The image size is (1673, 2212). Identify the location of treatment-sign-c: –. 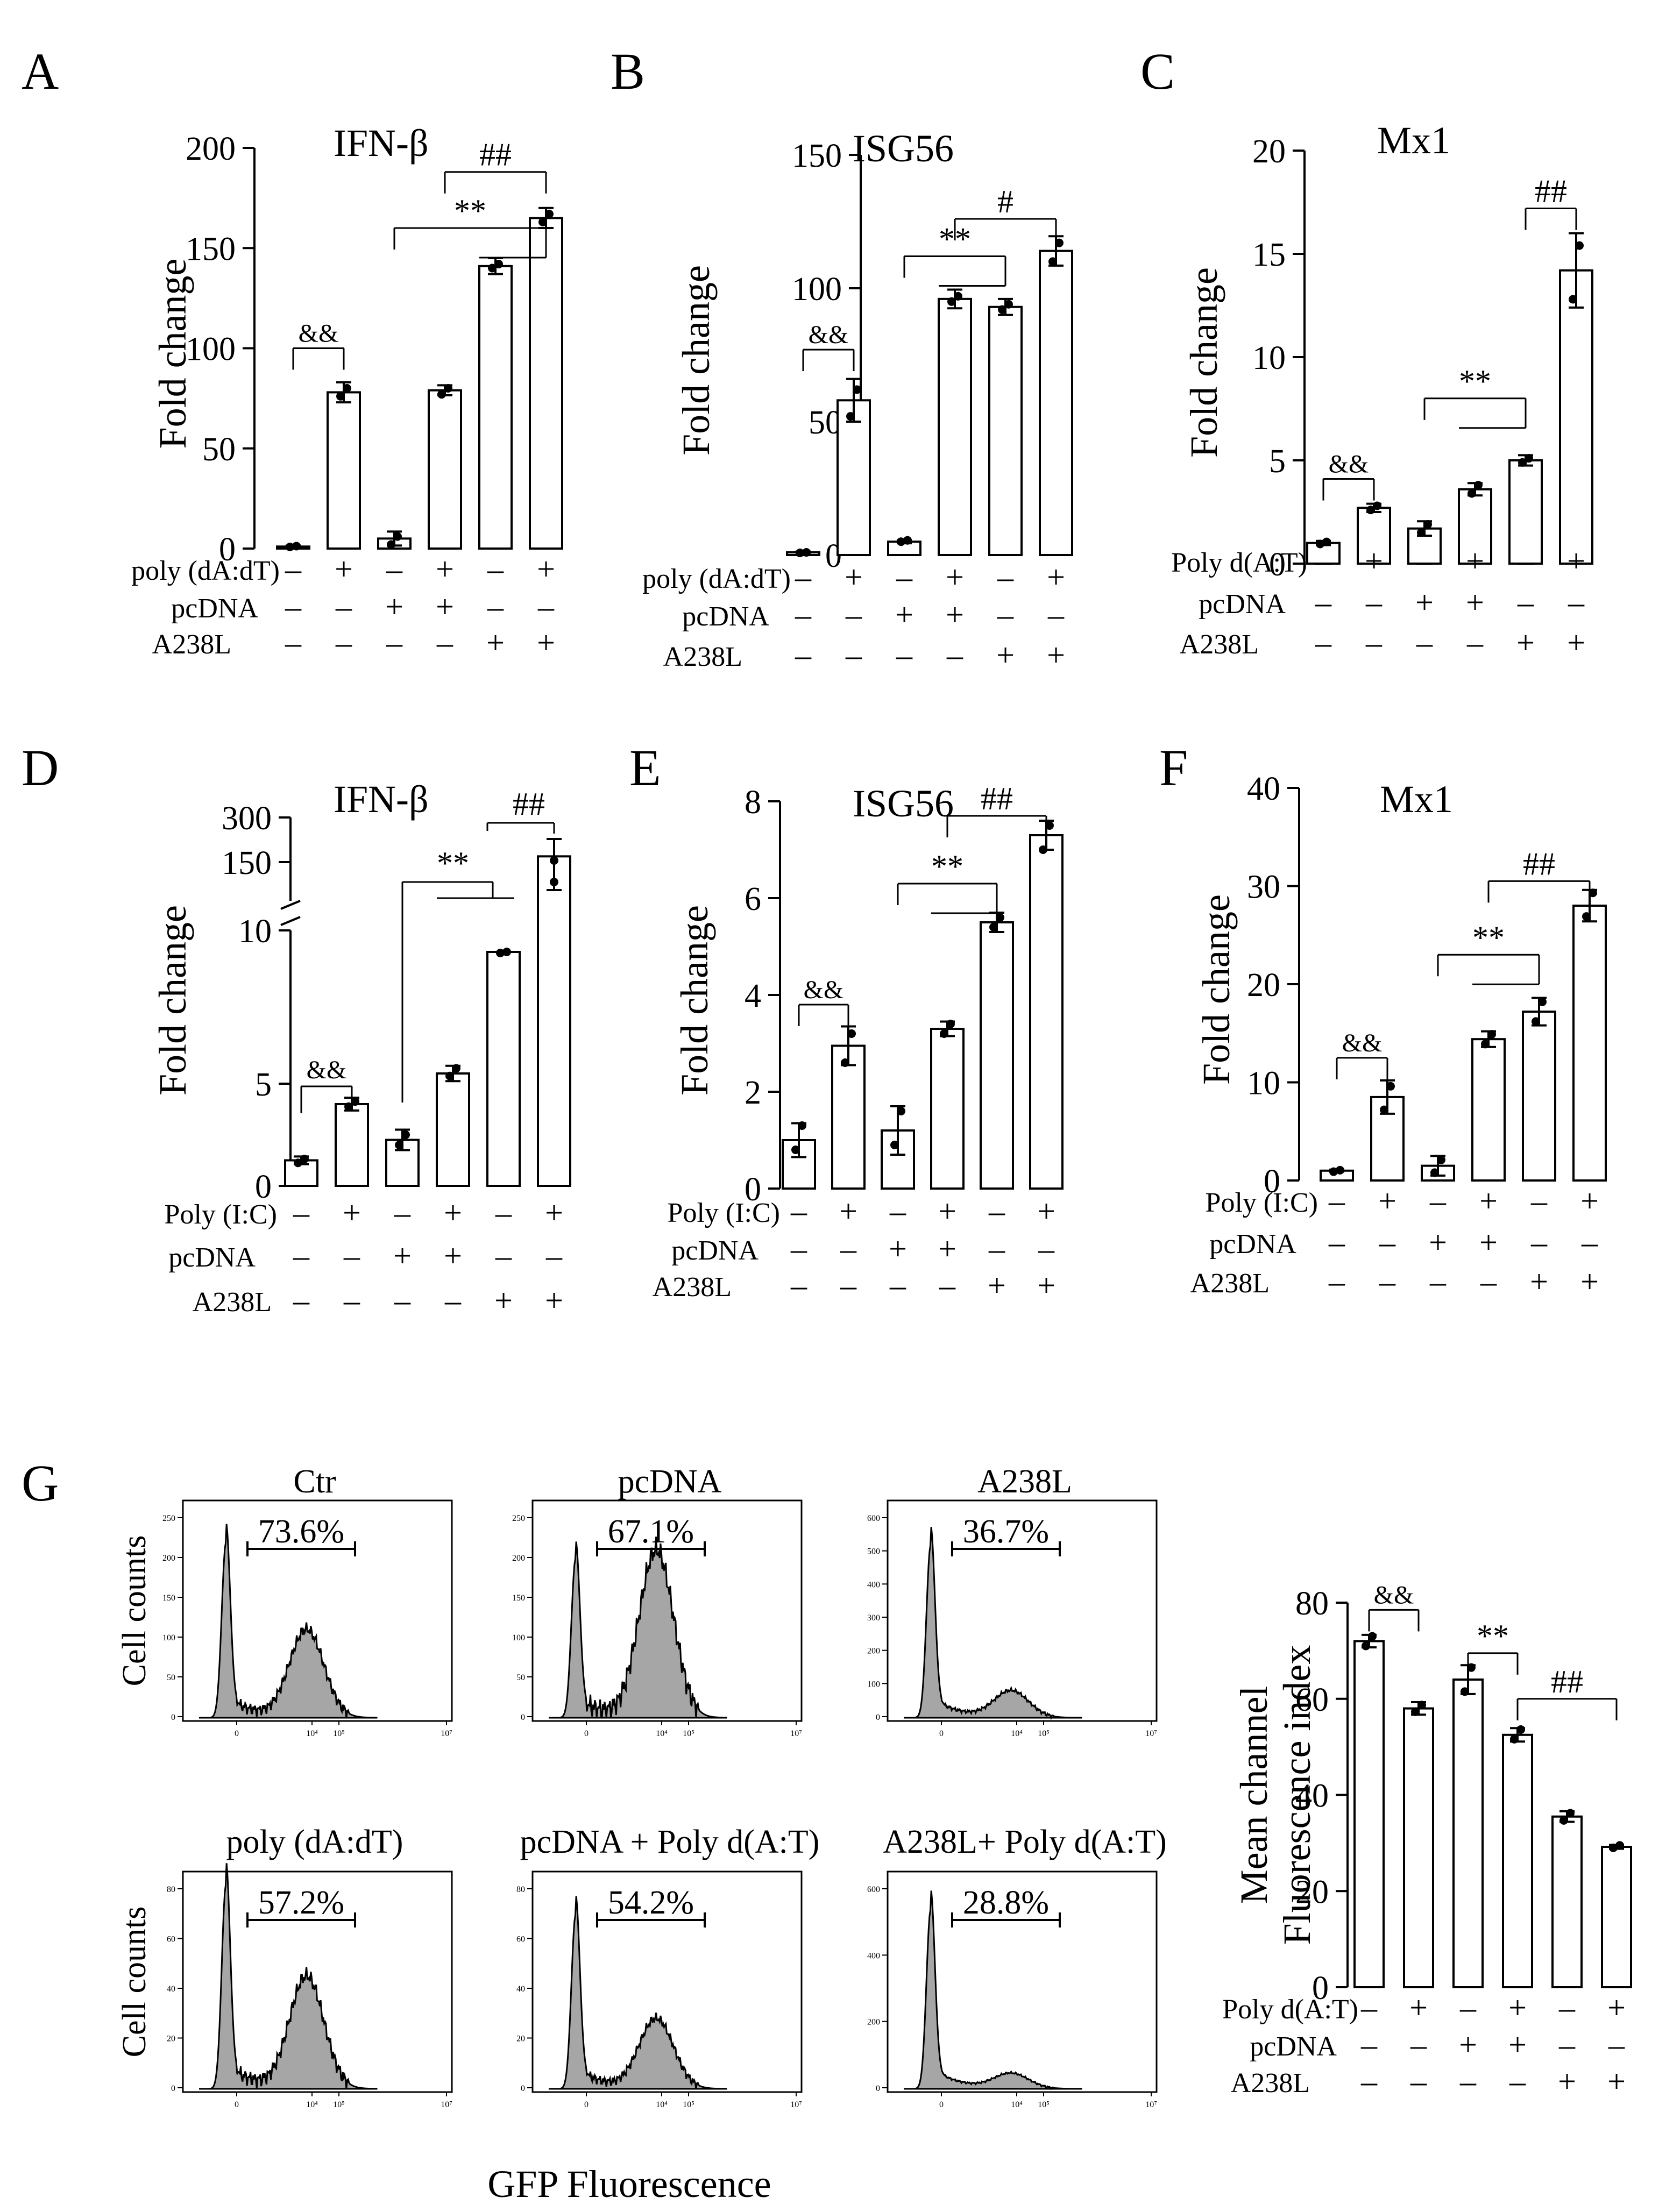
(1424, 561).